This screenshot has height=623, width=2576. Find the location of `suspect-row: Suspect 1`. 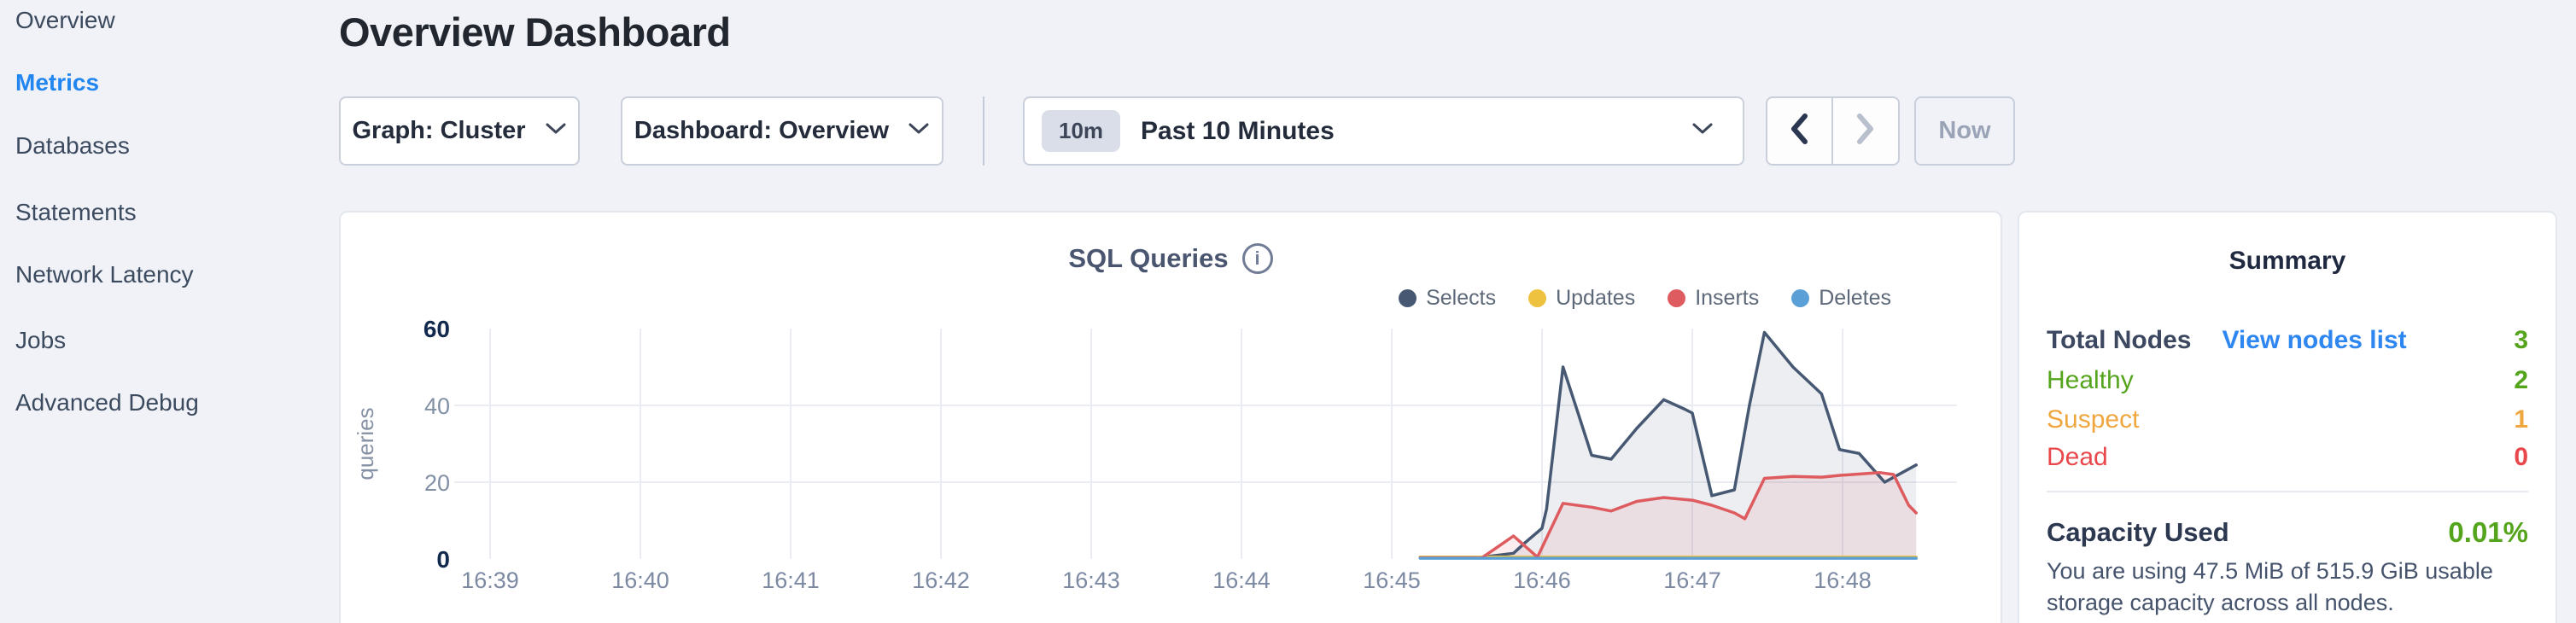

suspect-row: Suspect 1 is located at coordinates (2287, 420).